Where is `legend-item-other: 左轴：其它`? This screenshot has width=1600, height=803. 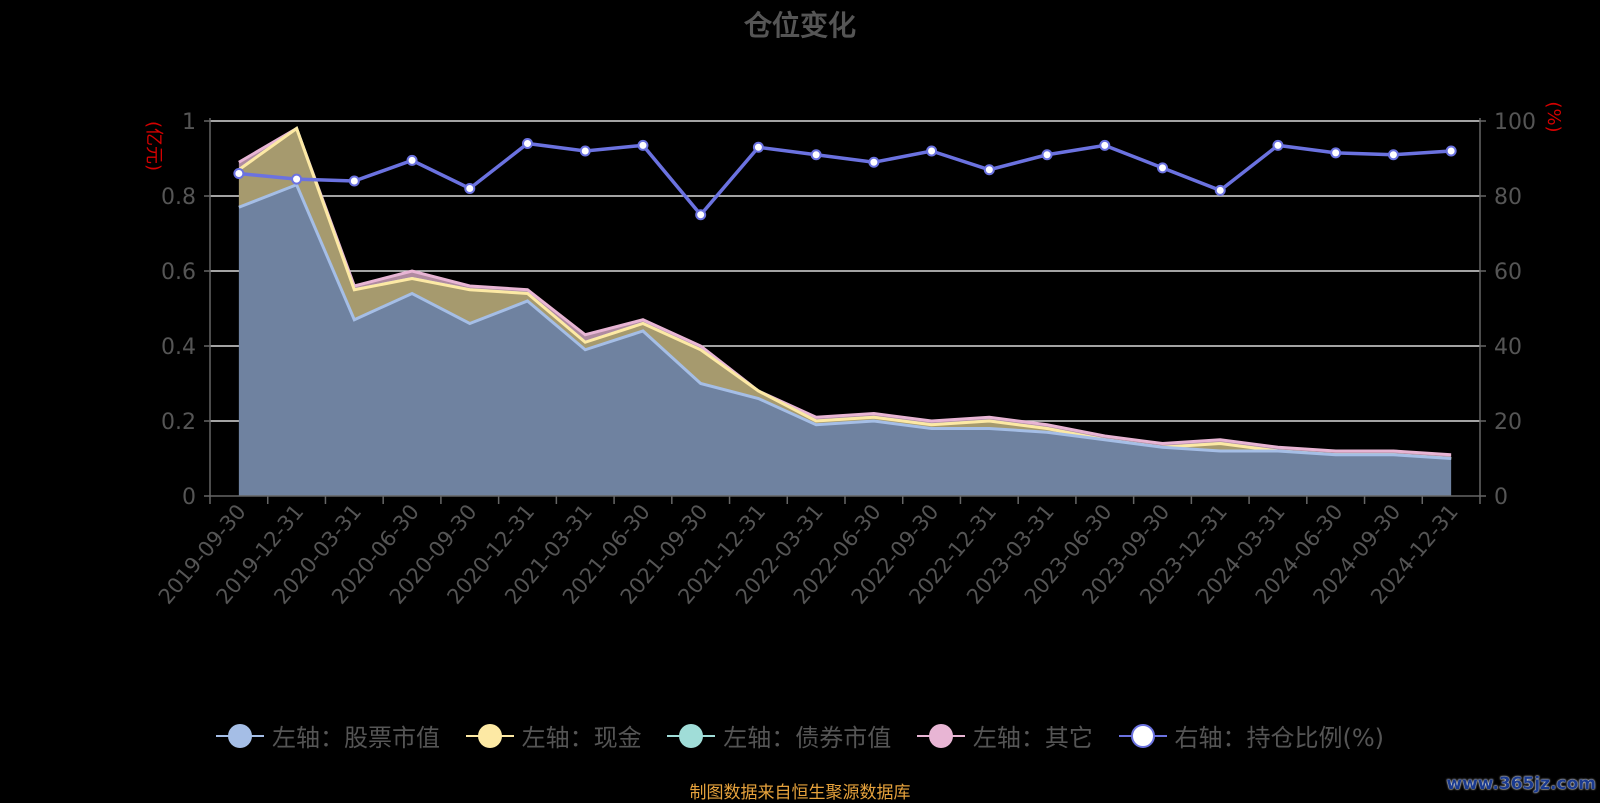 legend-item-other: 左轴：其它 is located at coordinates (1004, 735).